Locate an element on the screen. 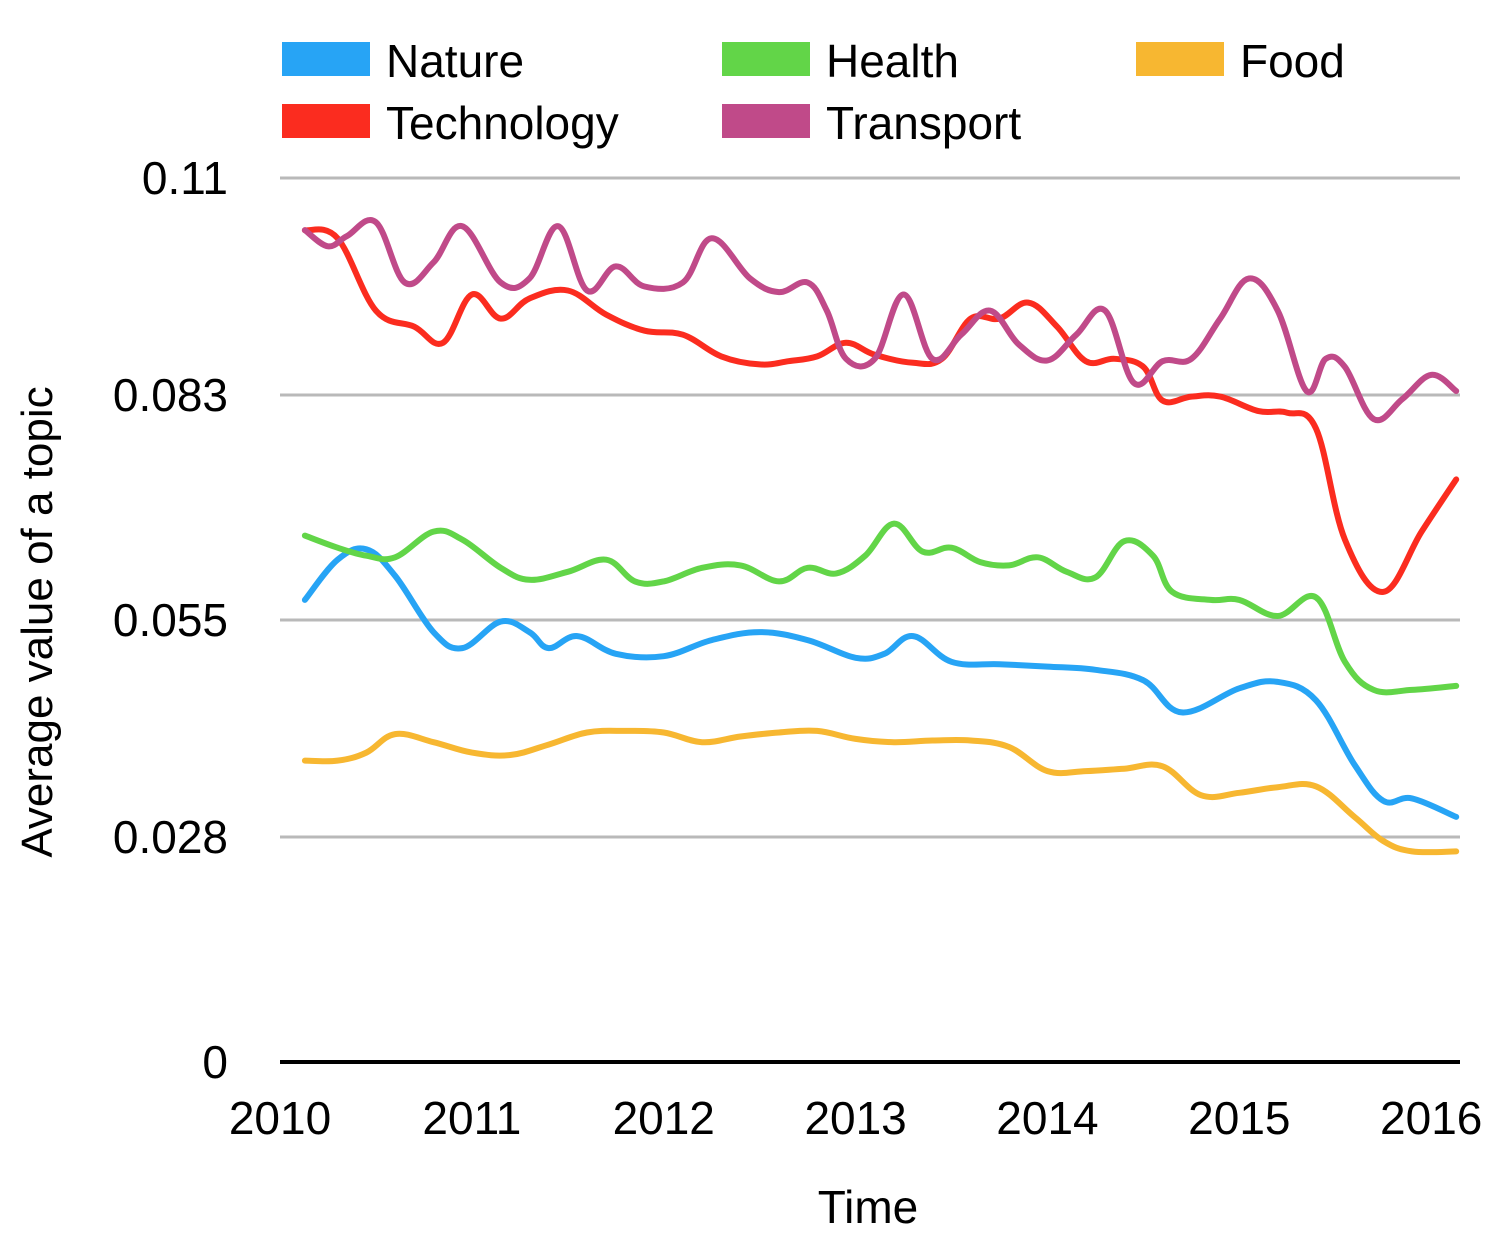 This screenshot has height=1238, width=1510. legend-item-health: Health is located at coordinates (932, 63).